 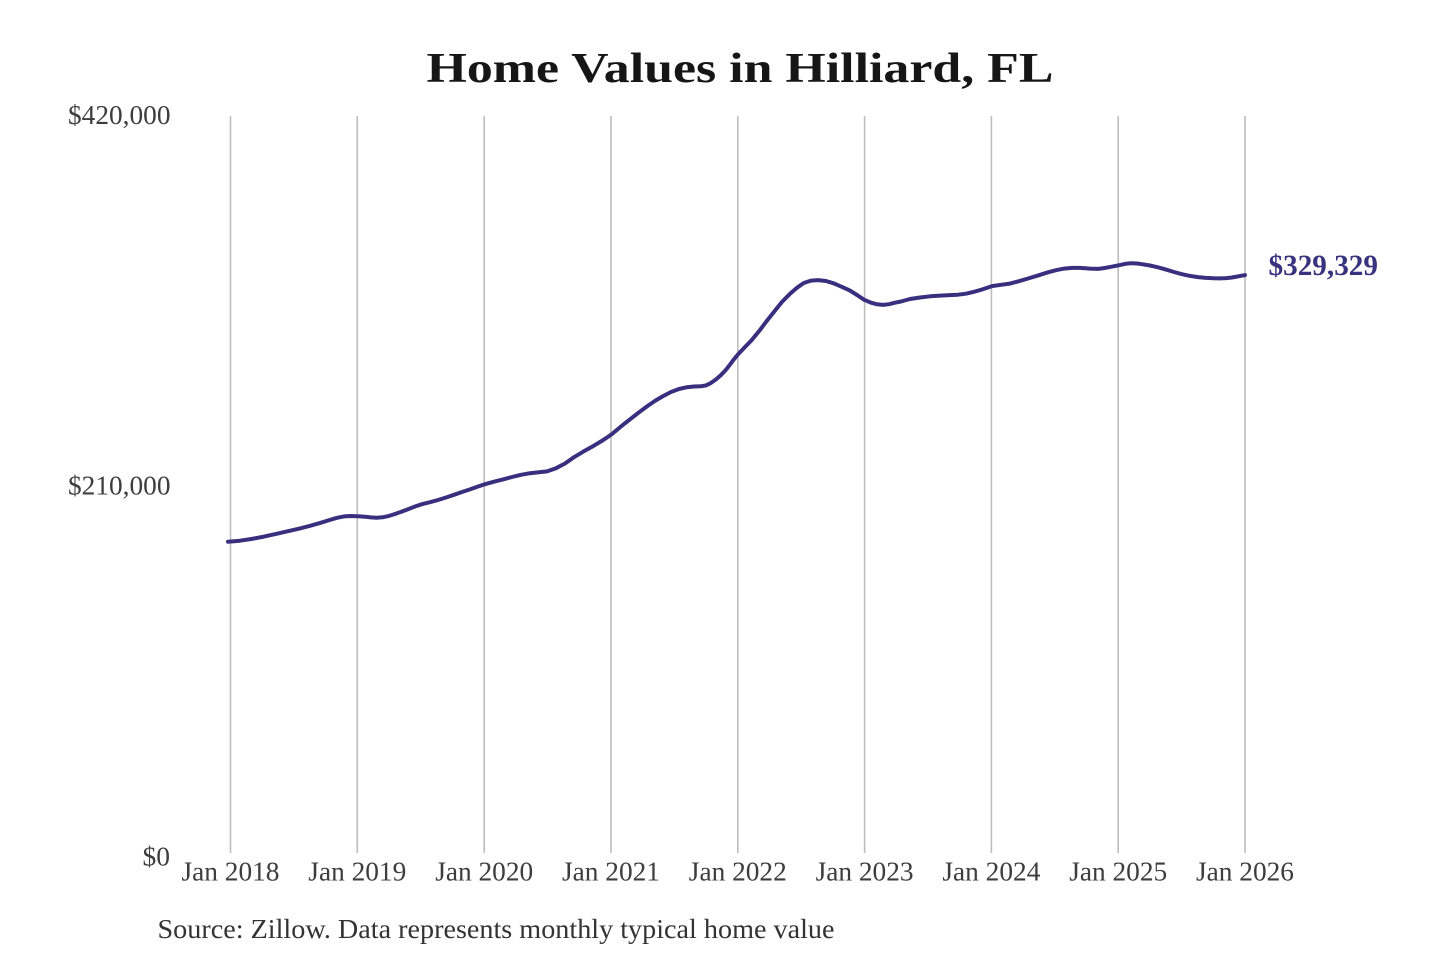 What do you see at coordinates (119, 114) in the screenshot?
I see `svg-text: $420,000` at bounding box center [119, 114].